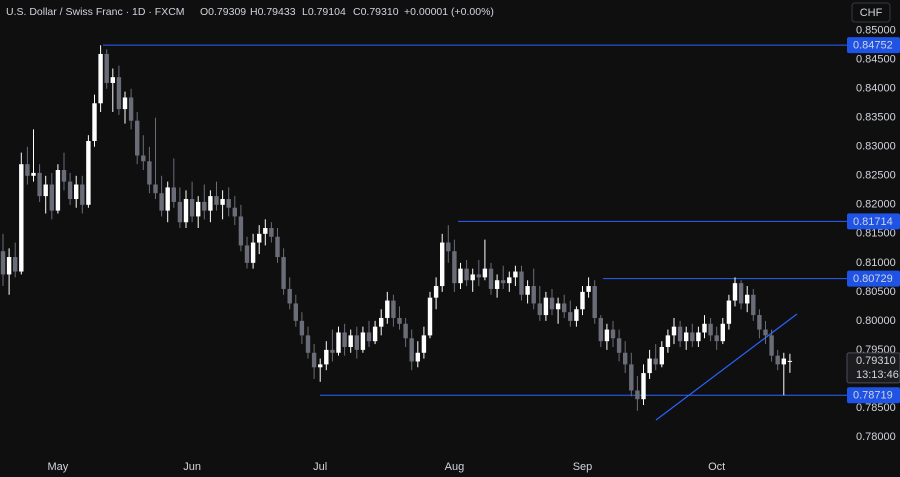  I want to click on last-price-bg, so click(873, 368).